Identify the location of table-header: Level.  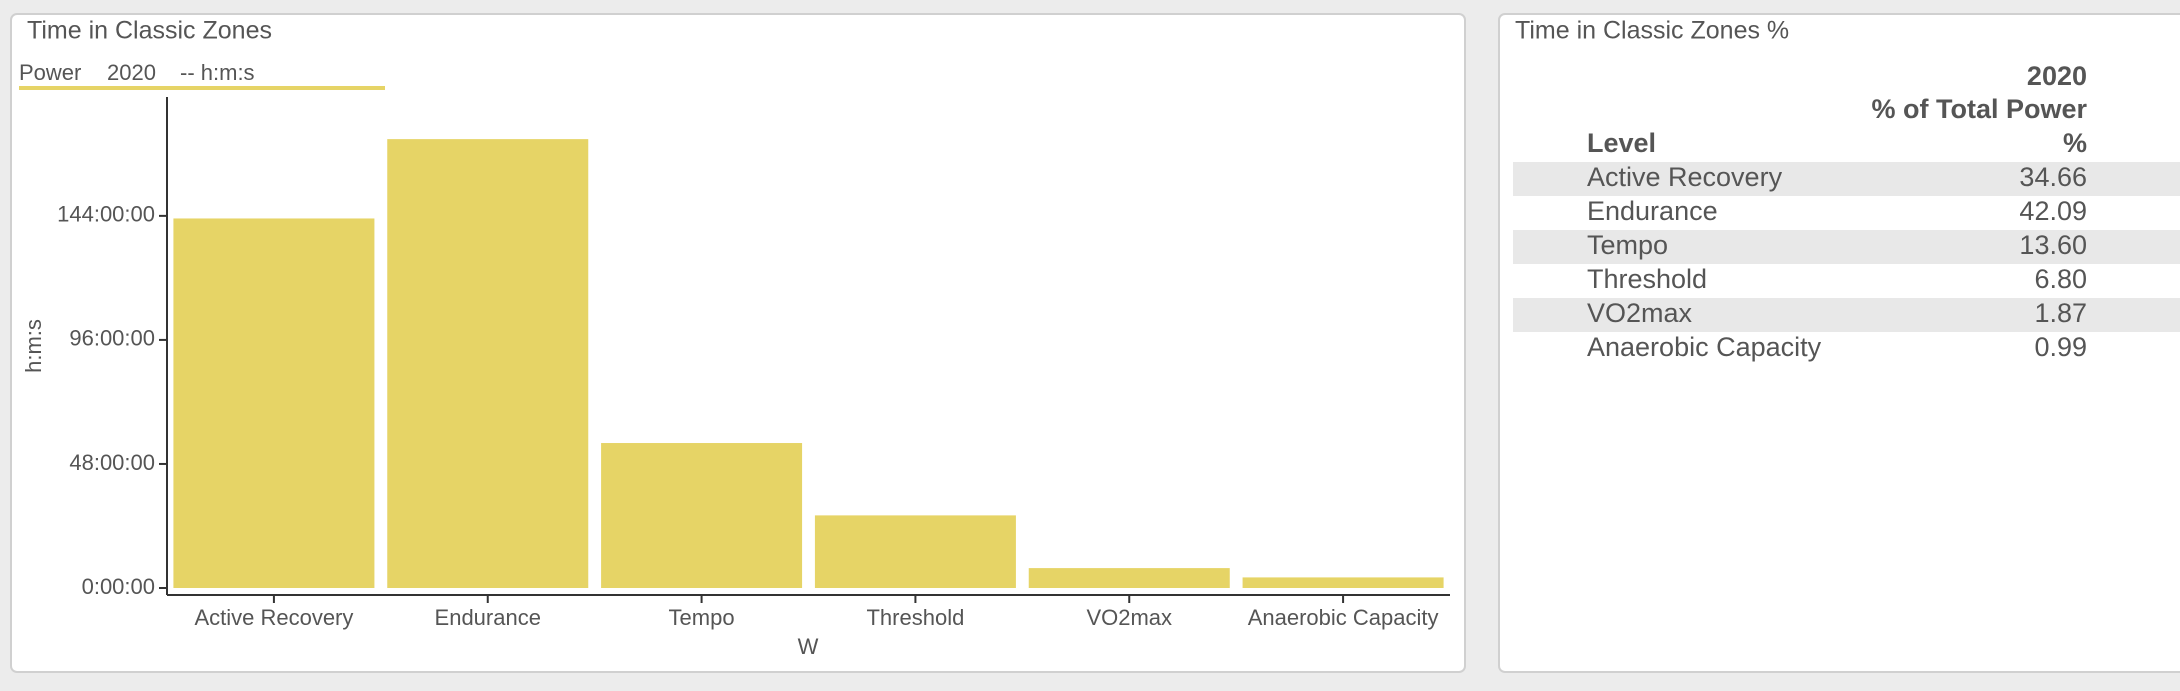
(1621, 143).